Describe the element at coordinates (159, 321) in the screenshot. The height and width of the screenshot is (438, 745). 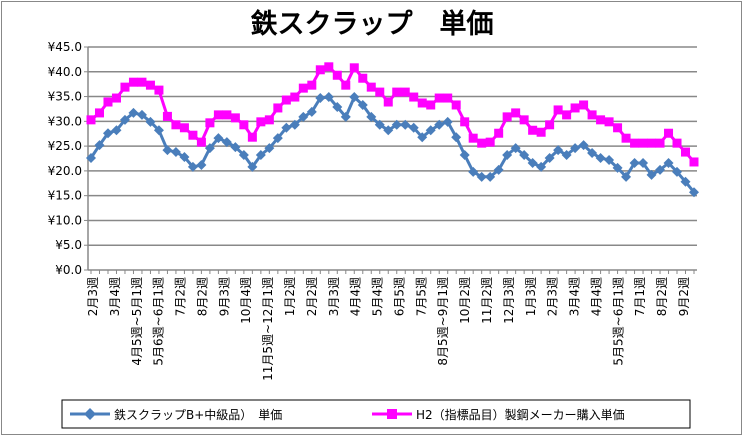
I see `x-tick-label: 5月6週~6月1週` at that location.